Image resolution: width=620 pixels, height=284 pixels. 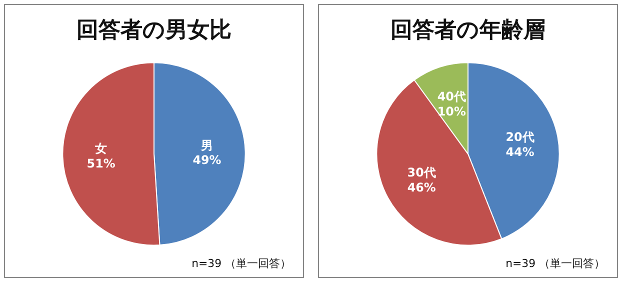 What do you see at coordinates (154, 30) in the screenshot?
I see `chart-title: 回答者の男女比` at bounding box center [154, 30].